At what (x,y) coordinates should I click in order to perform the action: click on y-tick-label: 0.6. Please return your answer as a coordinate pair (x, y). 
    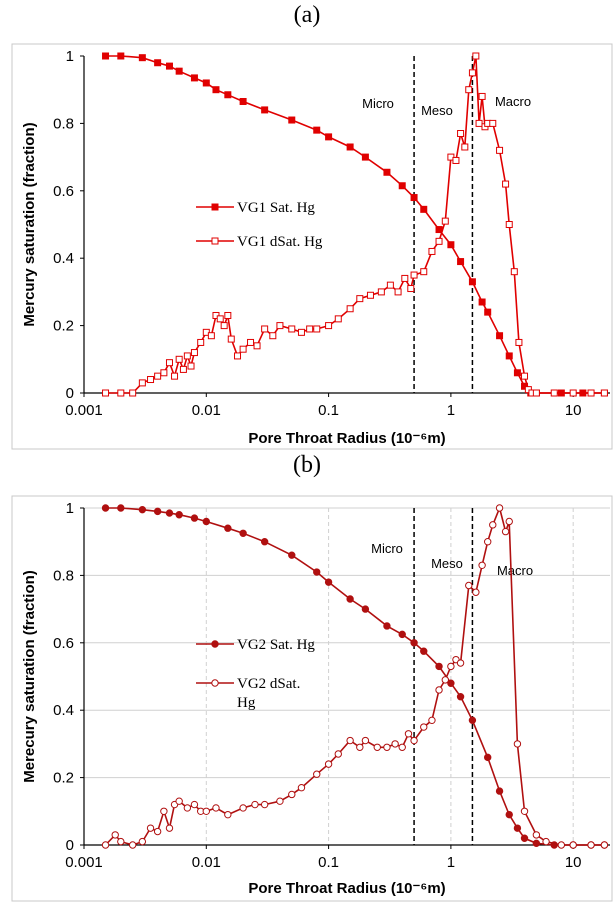
    Looking at the image, I should click on (63, 643).